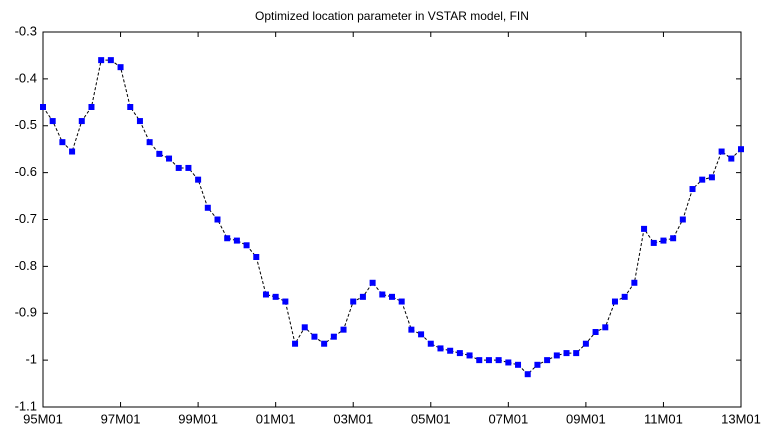 This screenshot has width=768, height=429. I want to click on y-tick-label: -0.4, so click(26, 77).